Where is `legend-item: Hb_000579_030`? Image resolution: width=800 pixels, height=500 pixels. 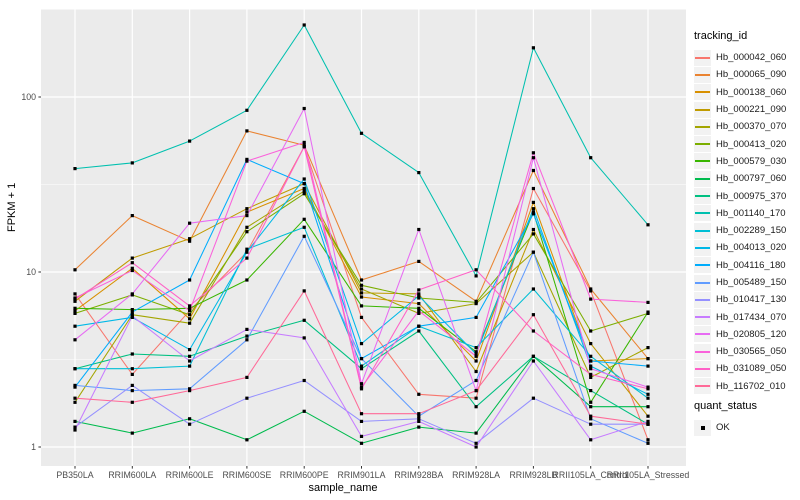
legend-item: Hb_000579_030 is located at coordinates (747, 161).